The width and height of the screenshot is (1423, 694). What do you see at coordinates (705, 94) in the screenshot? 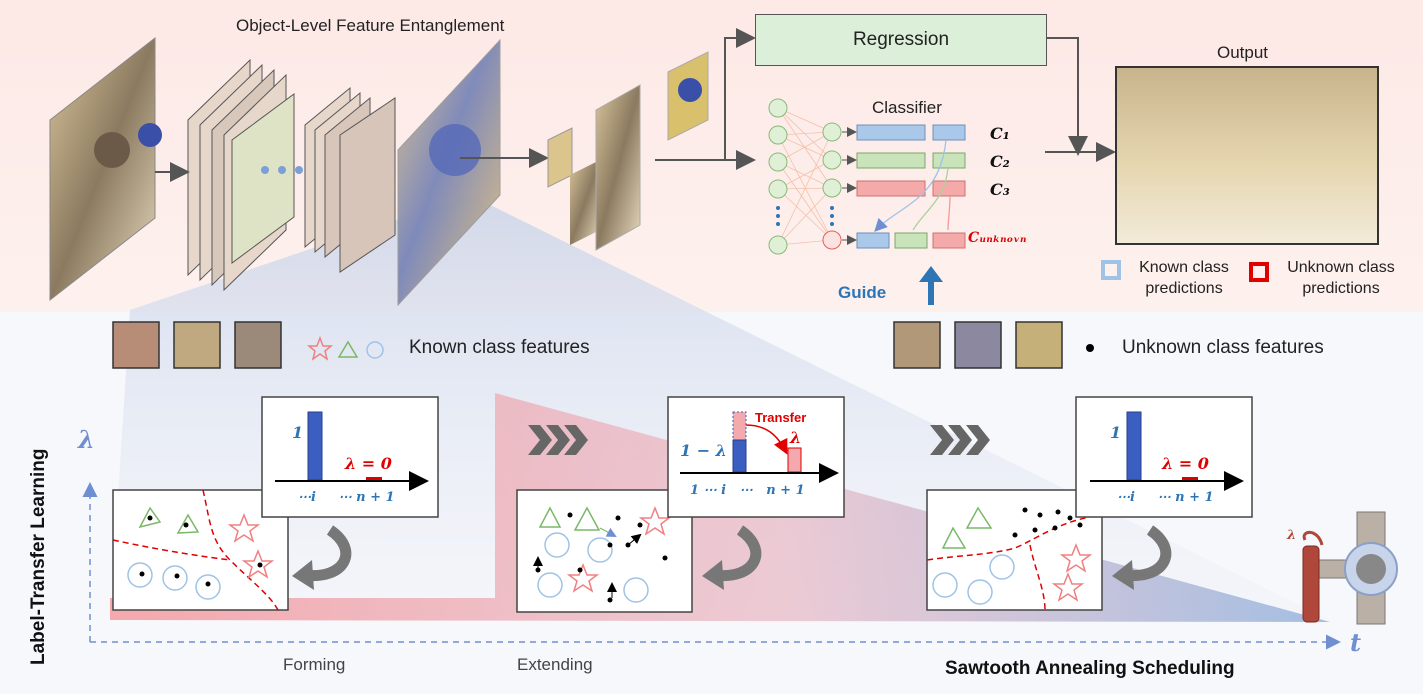
I see `arrow-to-regression` at bounding box center [705, 94].